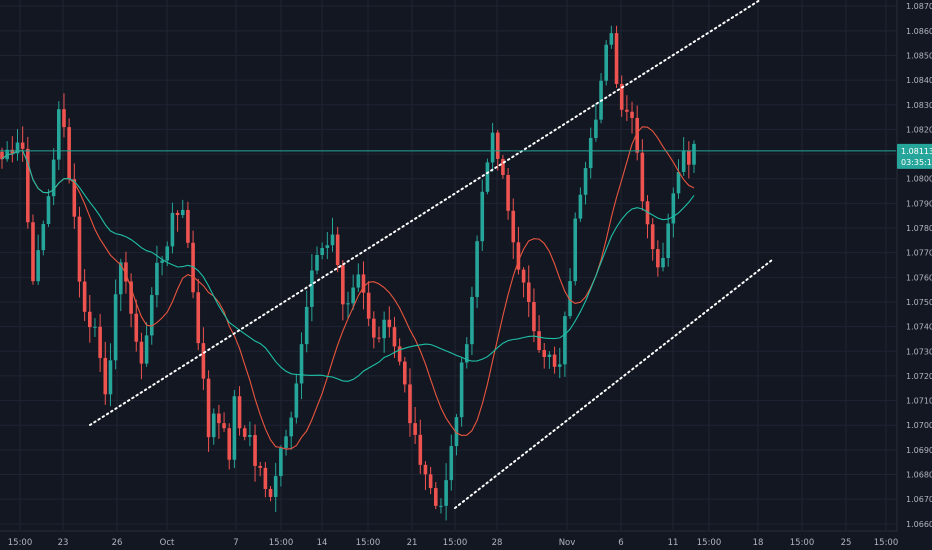 The height and width of the screenshot is (550, 932). What do you see at coordinates (167, 543) in the screenshot?
I see `time-tick-label: Oct` at bounding box center [167, 543].